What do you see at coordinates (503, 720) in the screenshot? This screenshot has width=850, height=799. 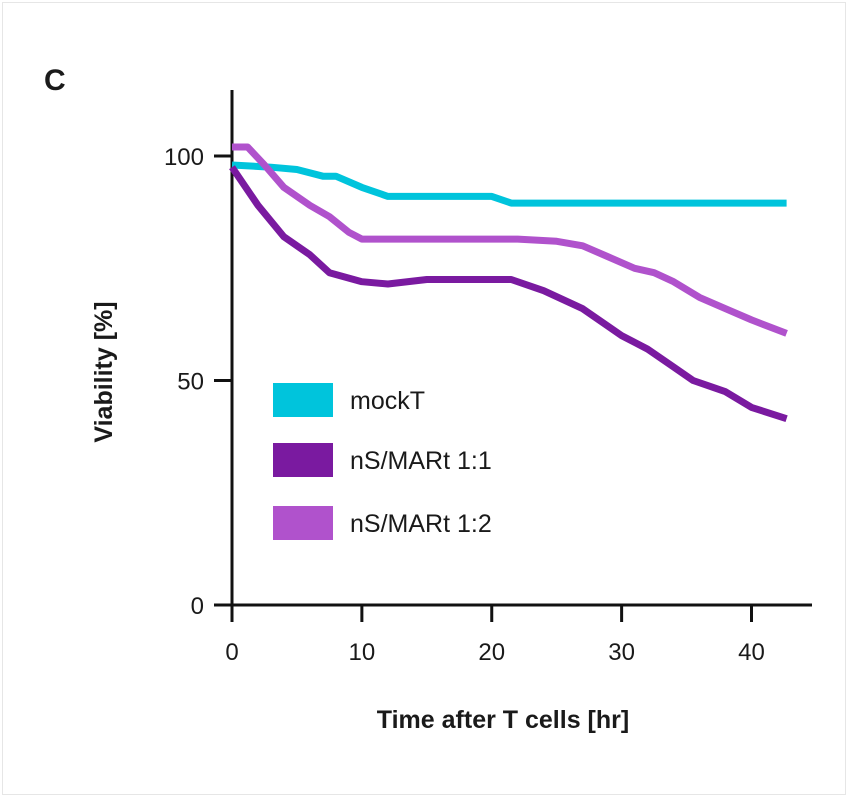 I see `x-axis-title: Time after T cells [hr]` at bounding box center [503, 720].